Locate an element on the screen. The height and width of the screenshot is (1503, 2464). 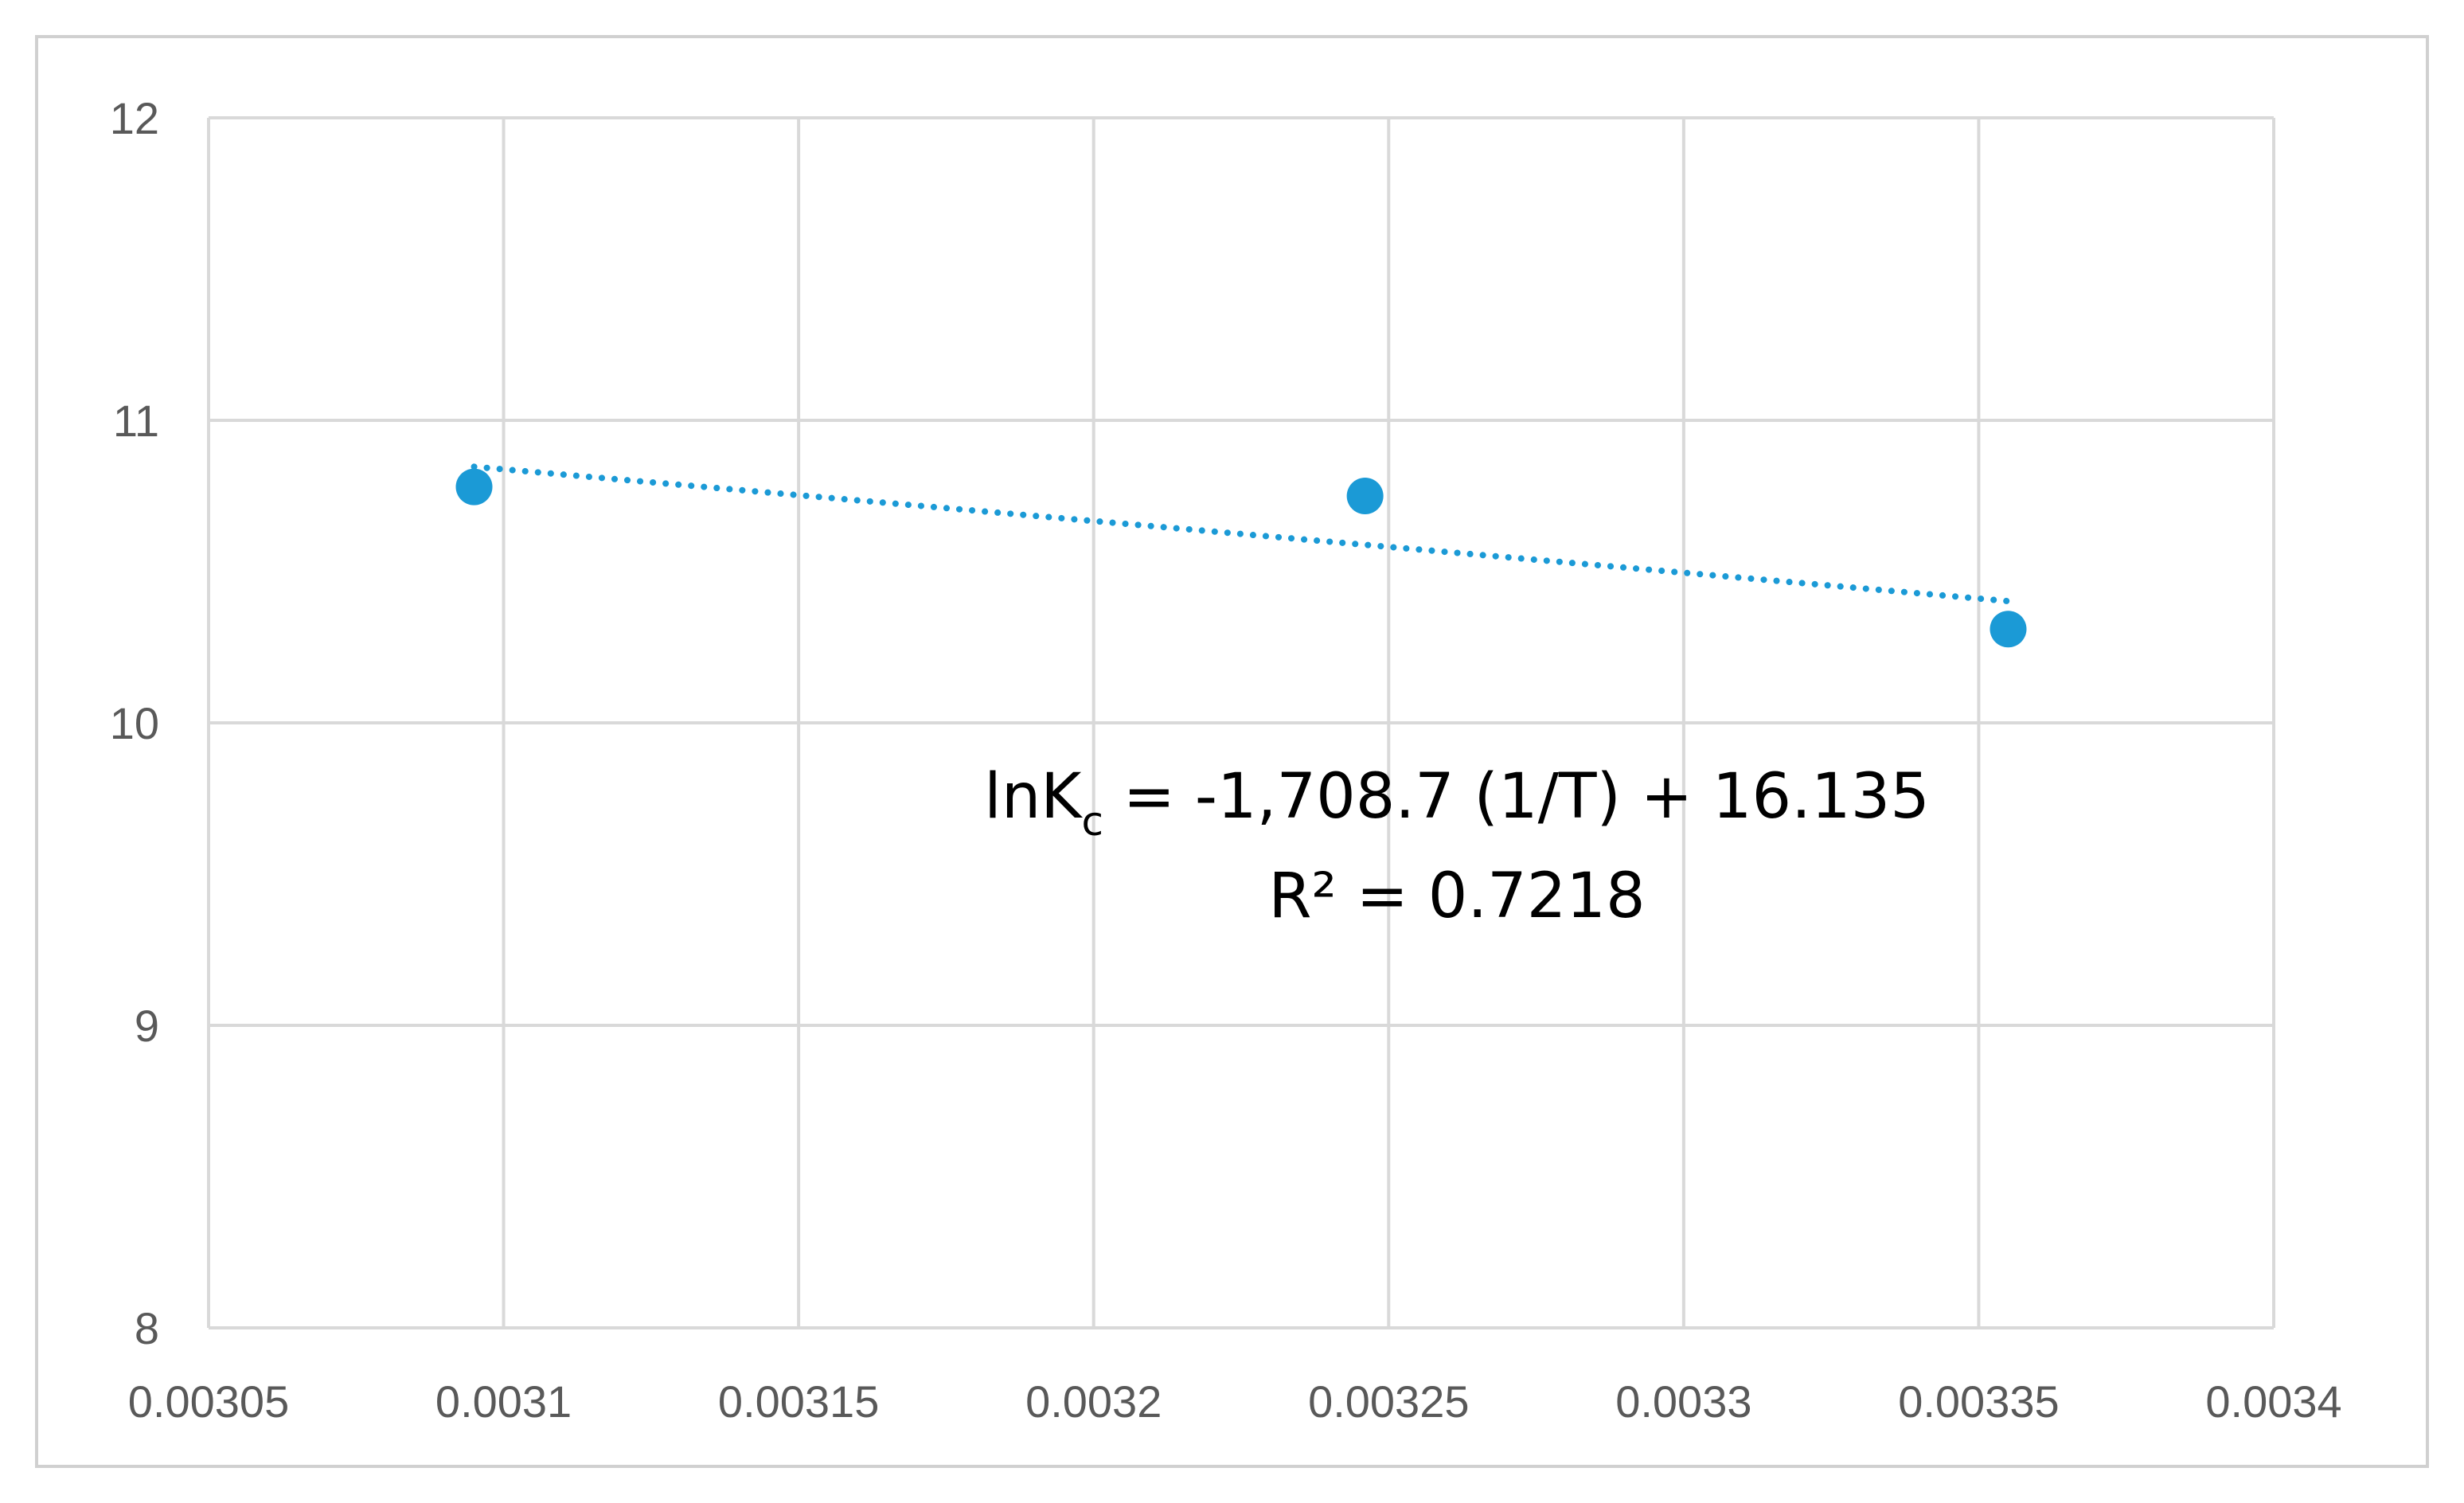
y-tick-label: 10 is located at coordinates (135, 723).